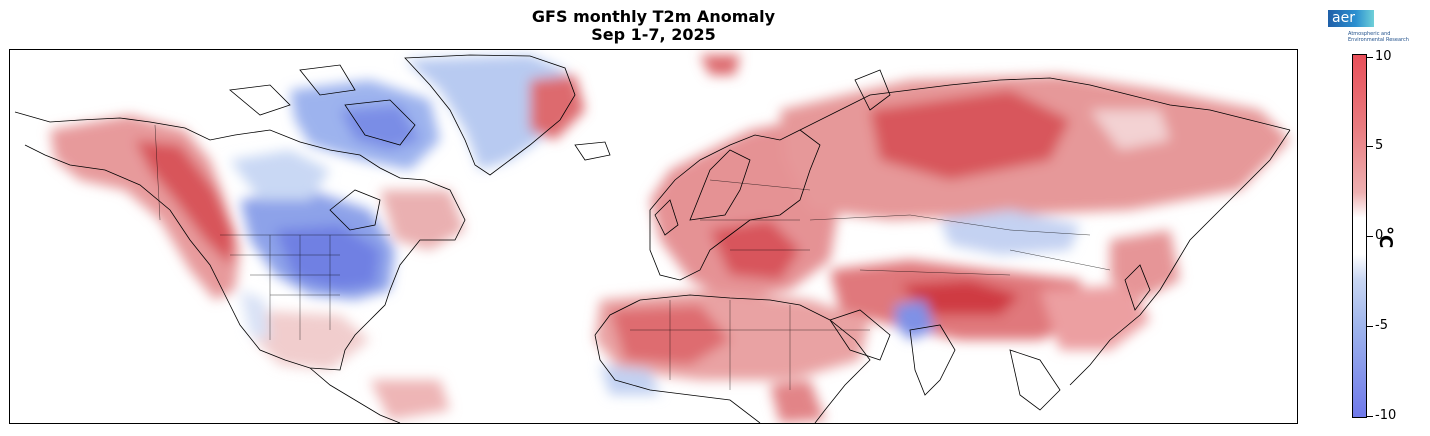 Image resolution: width=1430 pixels, height=436 pixels. What do you see at coordinates (1385, 237) in the screenshot?
I see `colorbar-unit-label: °C` at bounding box center [1385, 237].